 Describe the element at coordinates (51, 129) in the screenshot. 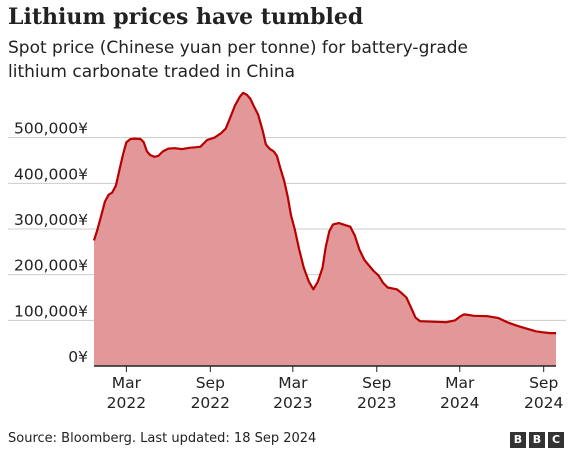

I see `y-tick-label: 500,000¥` at that location.